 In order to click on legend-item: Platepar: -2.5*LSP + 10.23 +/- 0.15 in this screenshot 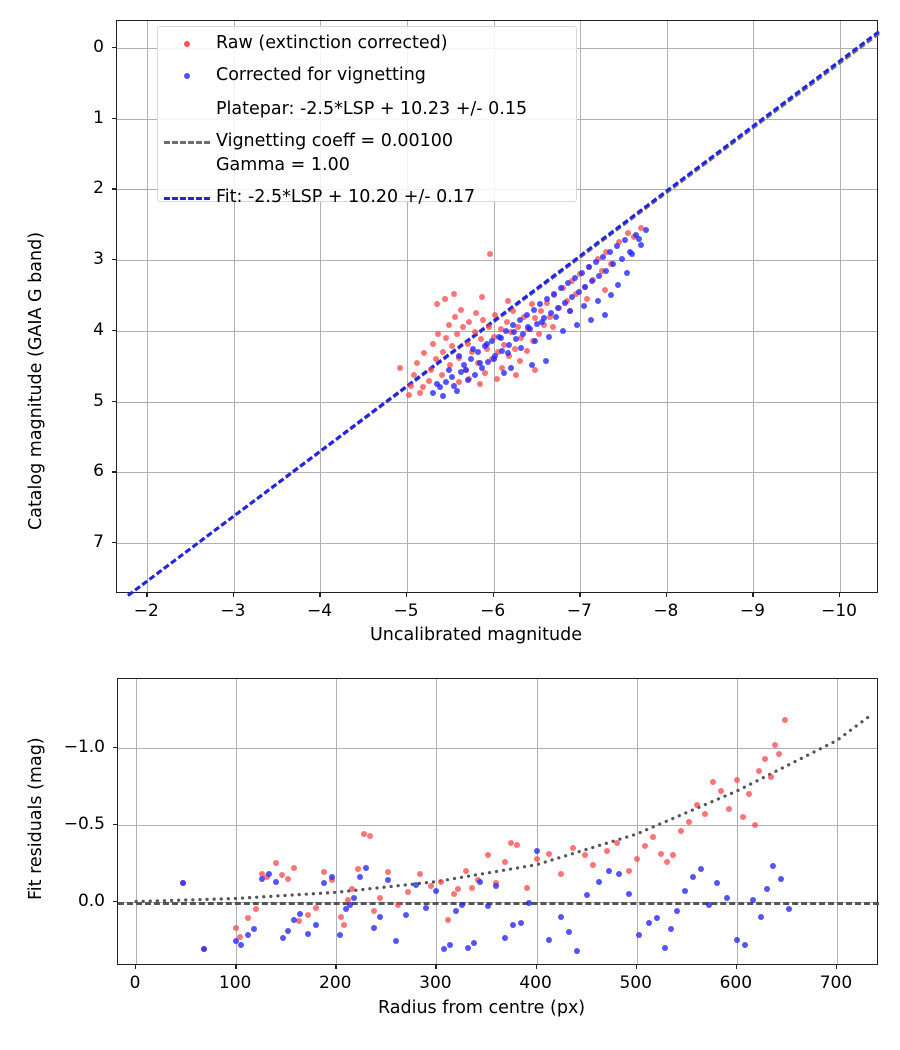, I will do `click(342, 110)`.